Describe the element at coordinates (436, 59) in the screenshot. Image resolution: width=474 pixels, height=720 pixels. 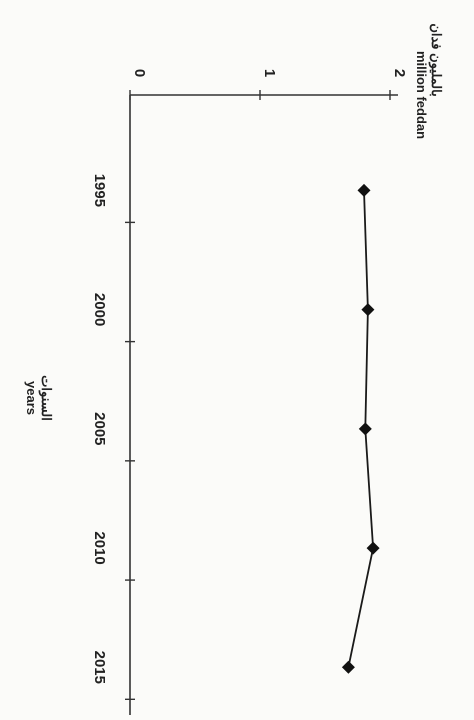
I see `y-axis-label-arabic: بالمليون فدان` at that location.